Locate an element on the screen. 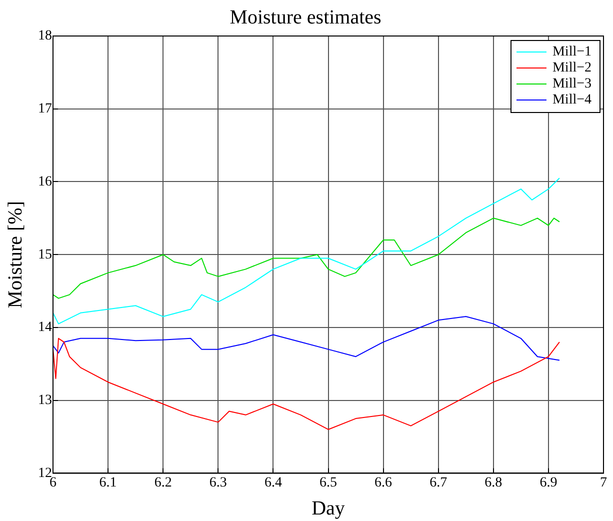 The image size is (613, 521). y-tick-label: 14 is located at coordinates (45, 328).